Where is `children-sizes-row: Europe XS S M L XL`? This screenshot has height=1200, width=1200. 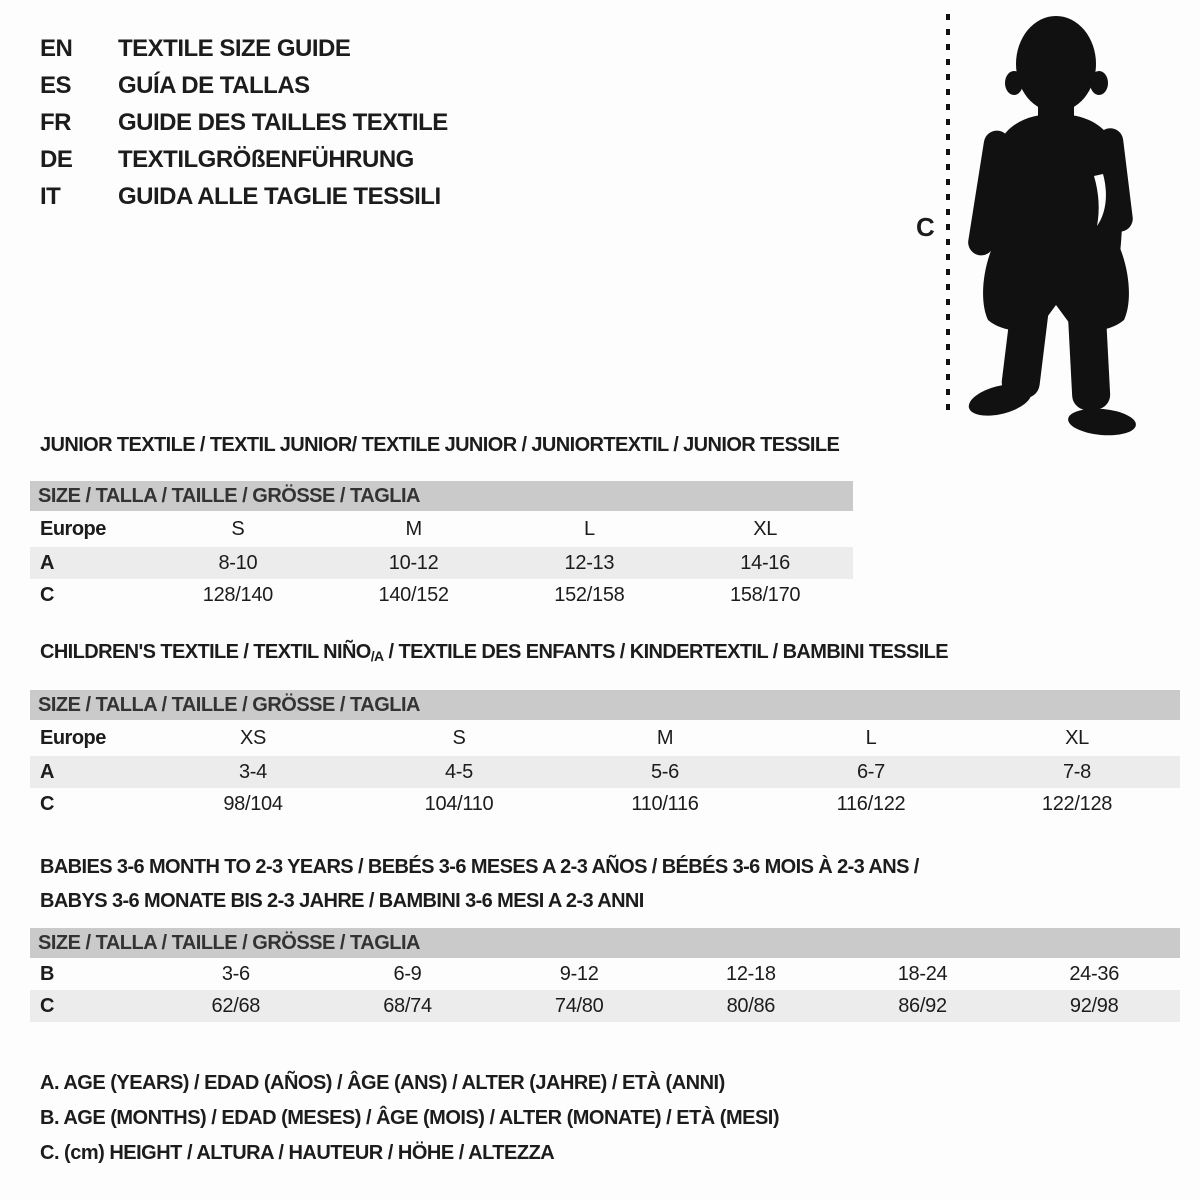
children-sizes-row: Europe XS S M L XL is located at coordinates (605, 738).